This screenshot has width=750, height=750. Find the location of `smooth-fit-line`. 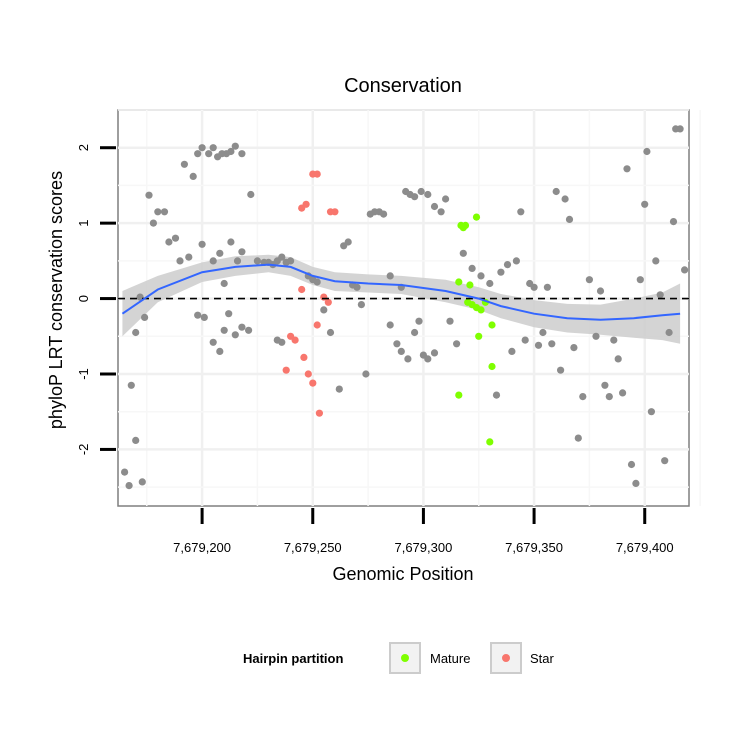

smooth-fit-line is located at coordinates (401, 292).